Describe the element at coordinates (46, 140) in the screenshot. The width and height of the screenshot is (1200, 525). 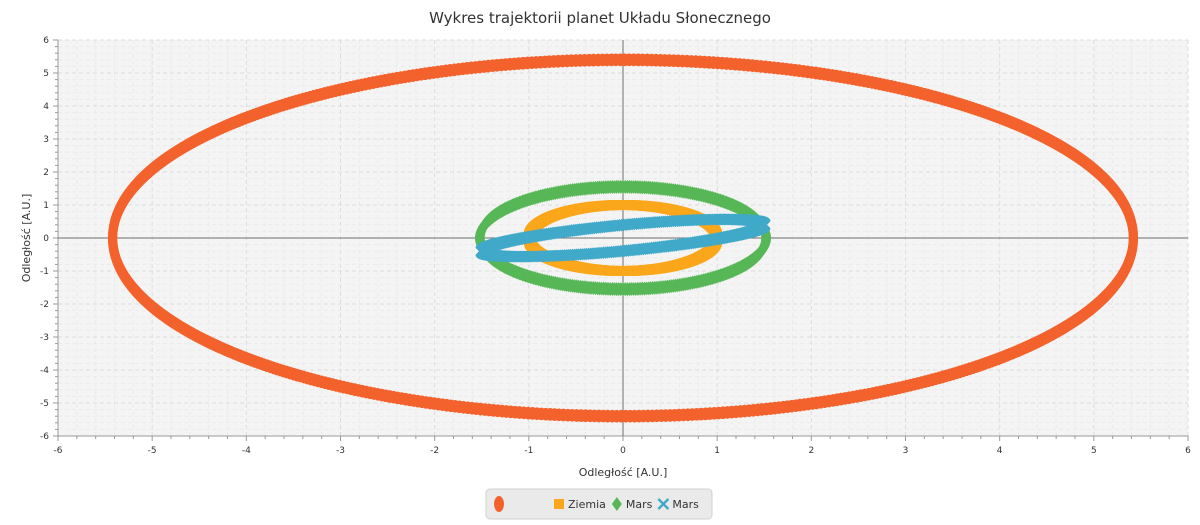
I see `y-tick-label: 3` at that location.